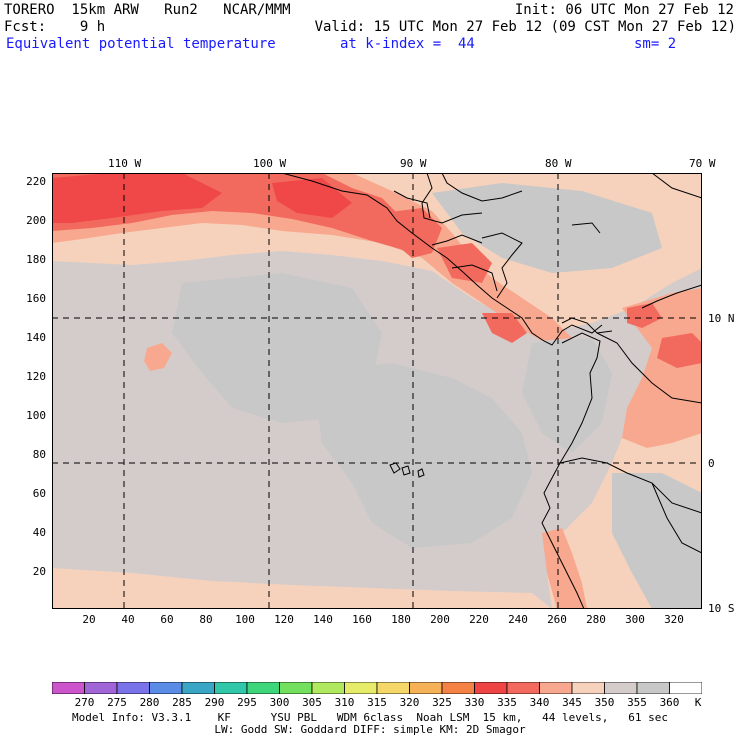  What do you see at coordinates (312, 702) in the screenshot?
I see `colorbar-level-label: 305` at bounding box center [312, 702].